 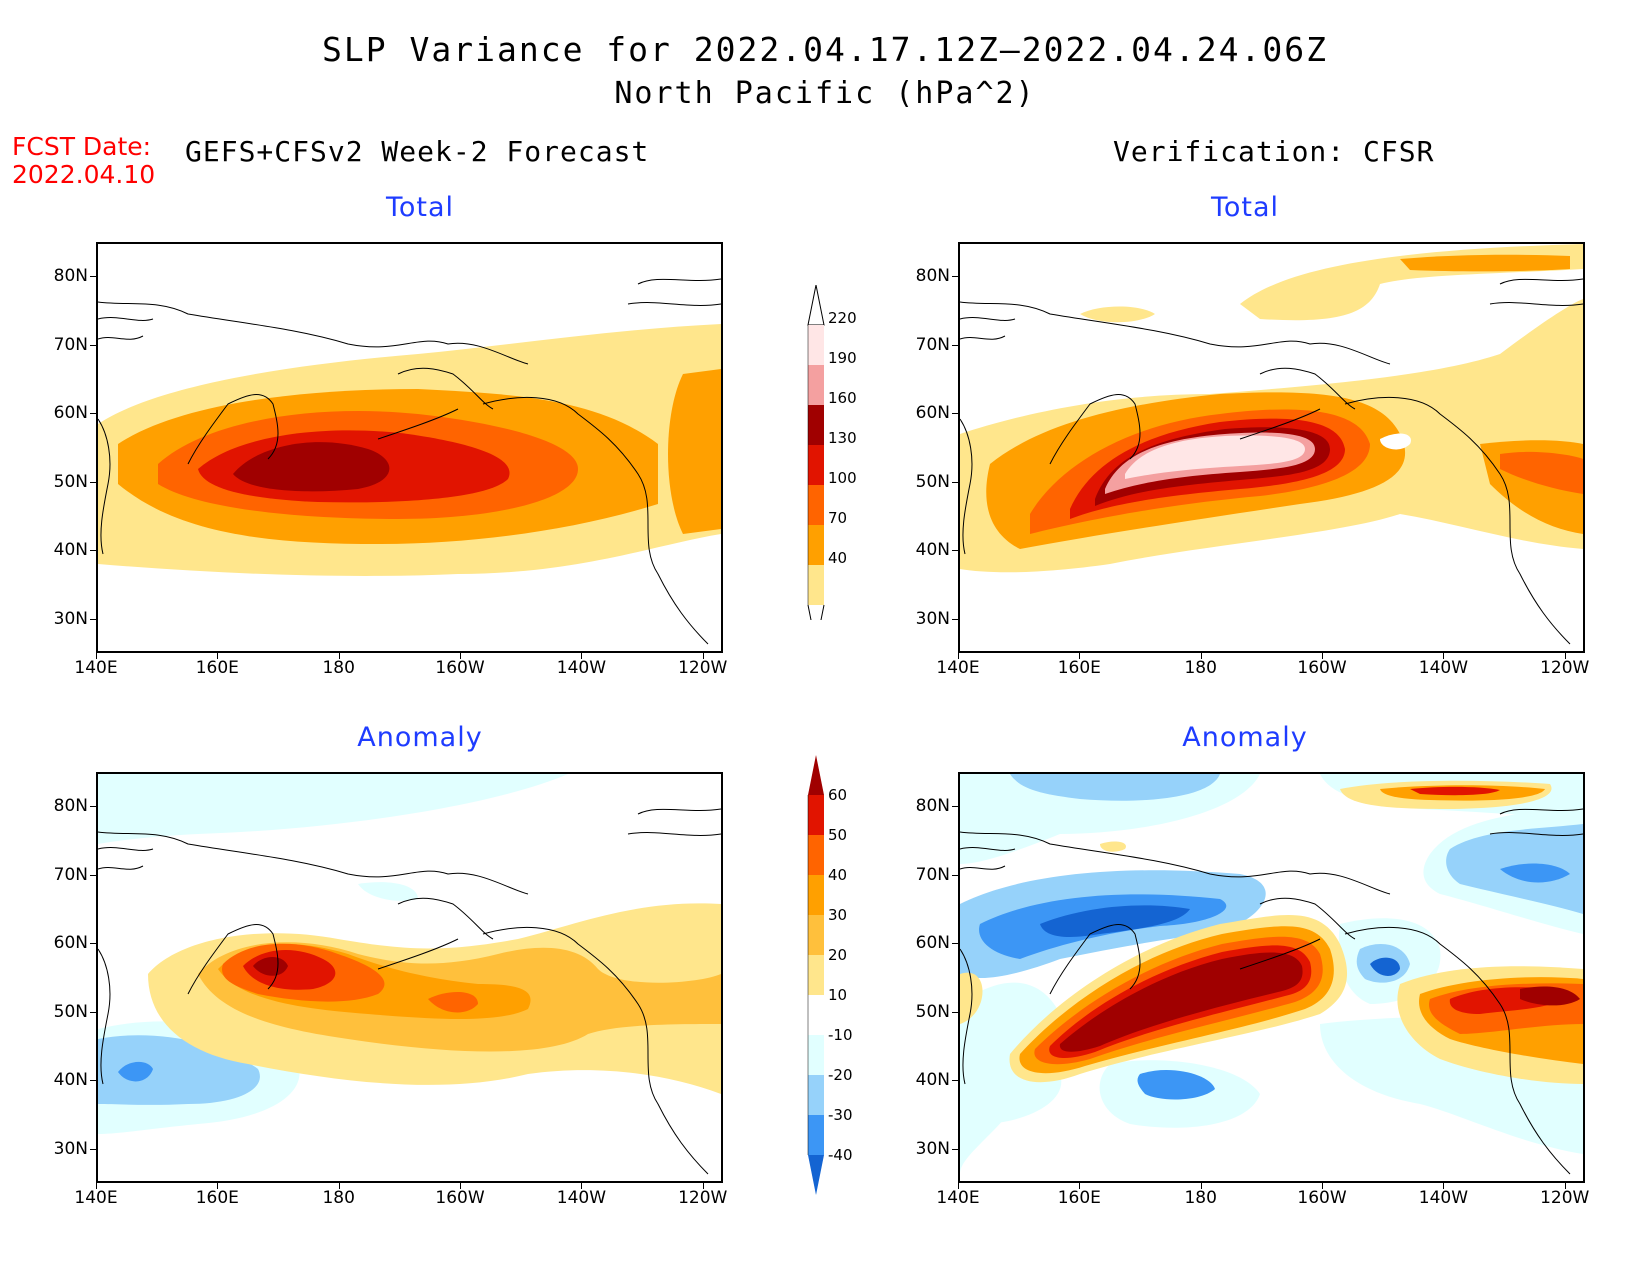 I want to click on lat-label-ver-anom: 60N, so click(x=932, y=943).